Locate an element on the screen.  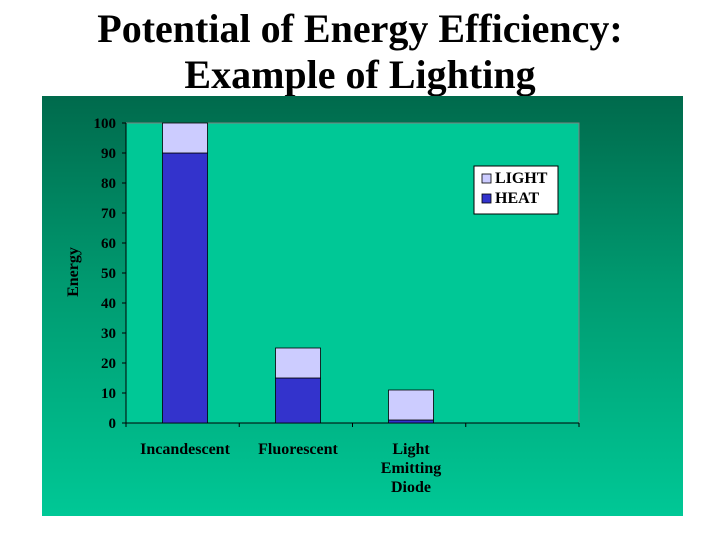
y-tick-label: 70 is located at coordinates (108, 214).